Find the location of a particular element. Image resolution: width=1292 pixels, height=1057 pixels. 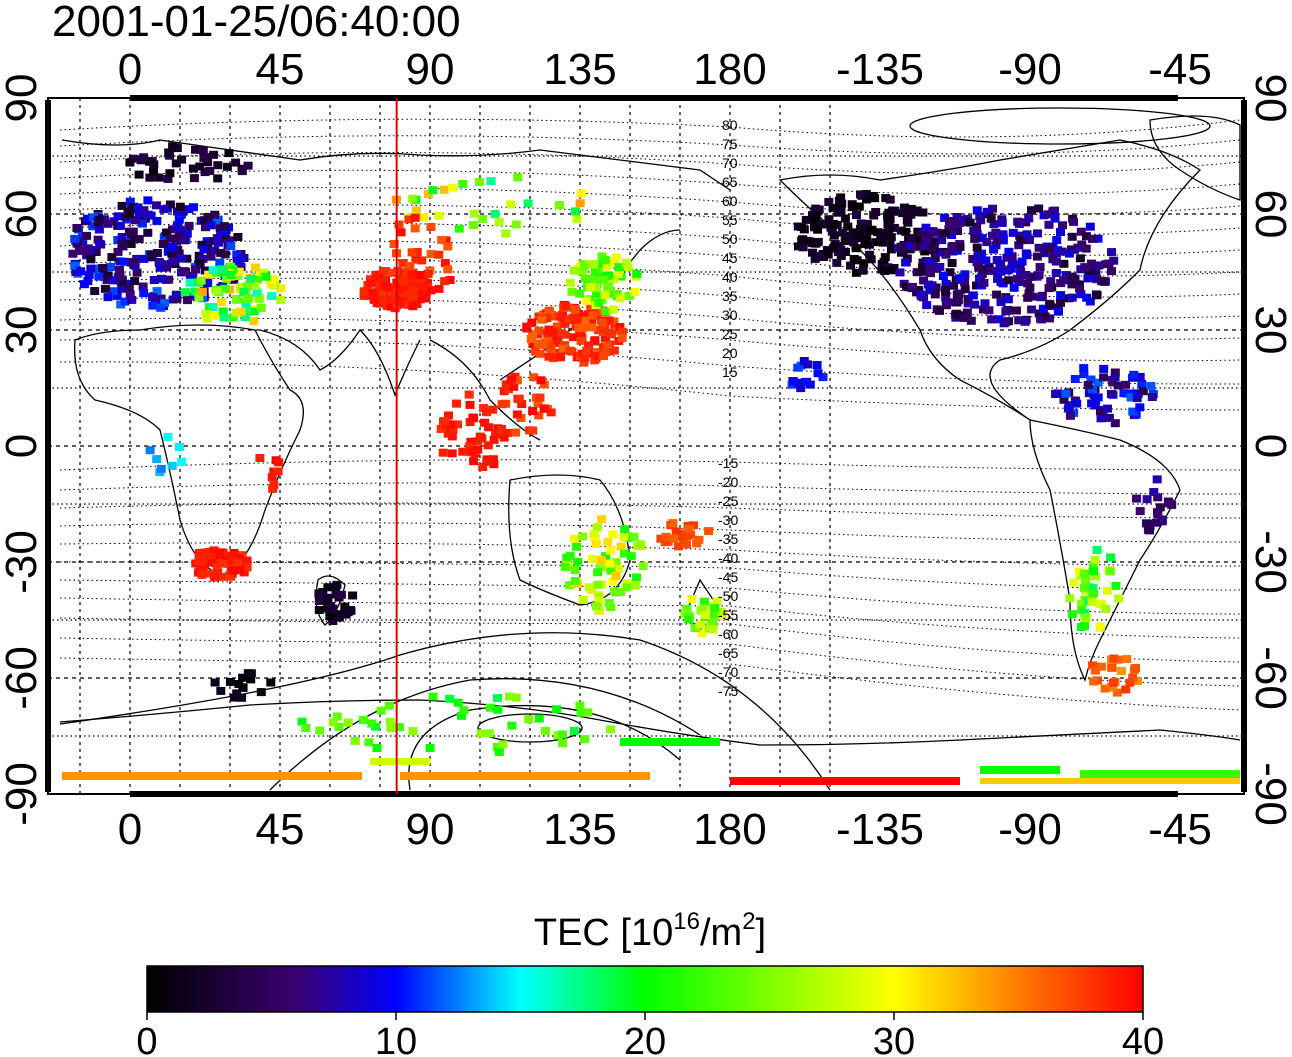

lon-tick-label-bottom: 45 is located at coordinates (280, 829).